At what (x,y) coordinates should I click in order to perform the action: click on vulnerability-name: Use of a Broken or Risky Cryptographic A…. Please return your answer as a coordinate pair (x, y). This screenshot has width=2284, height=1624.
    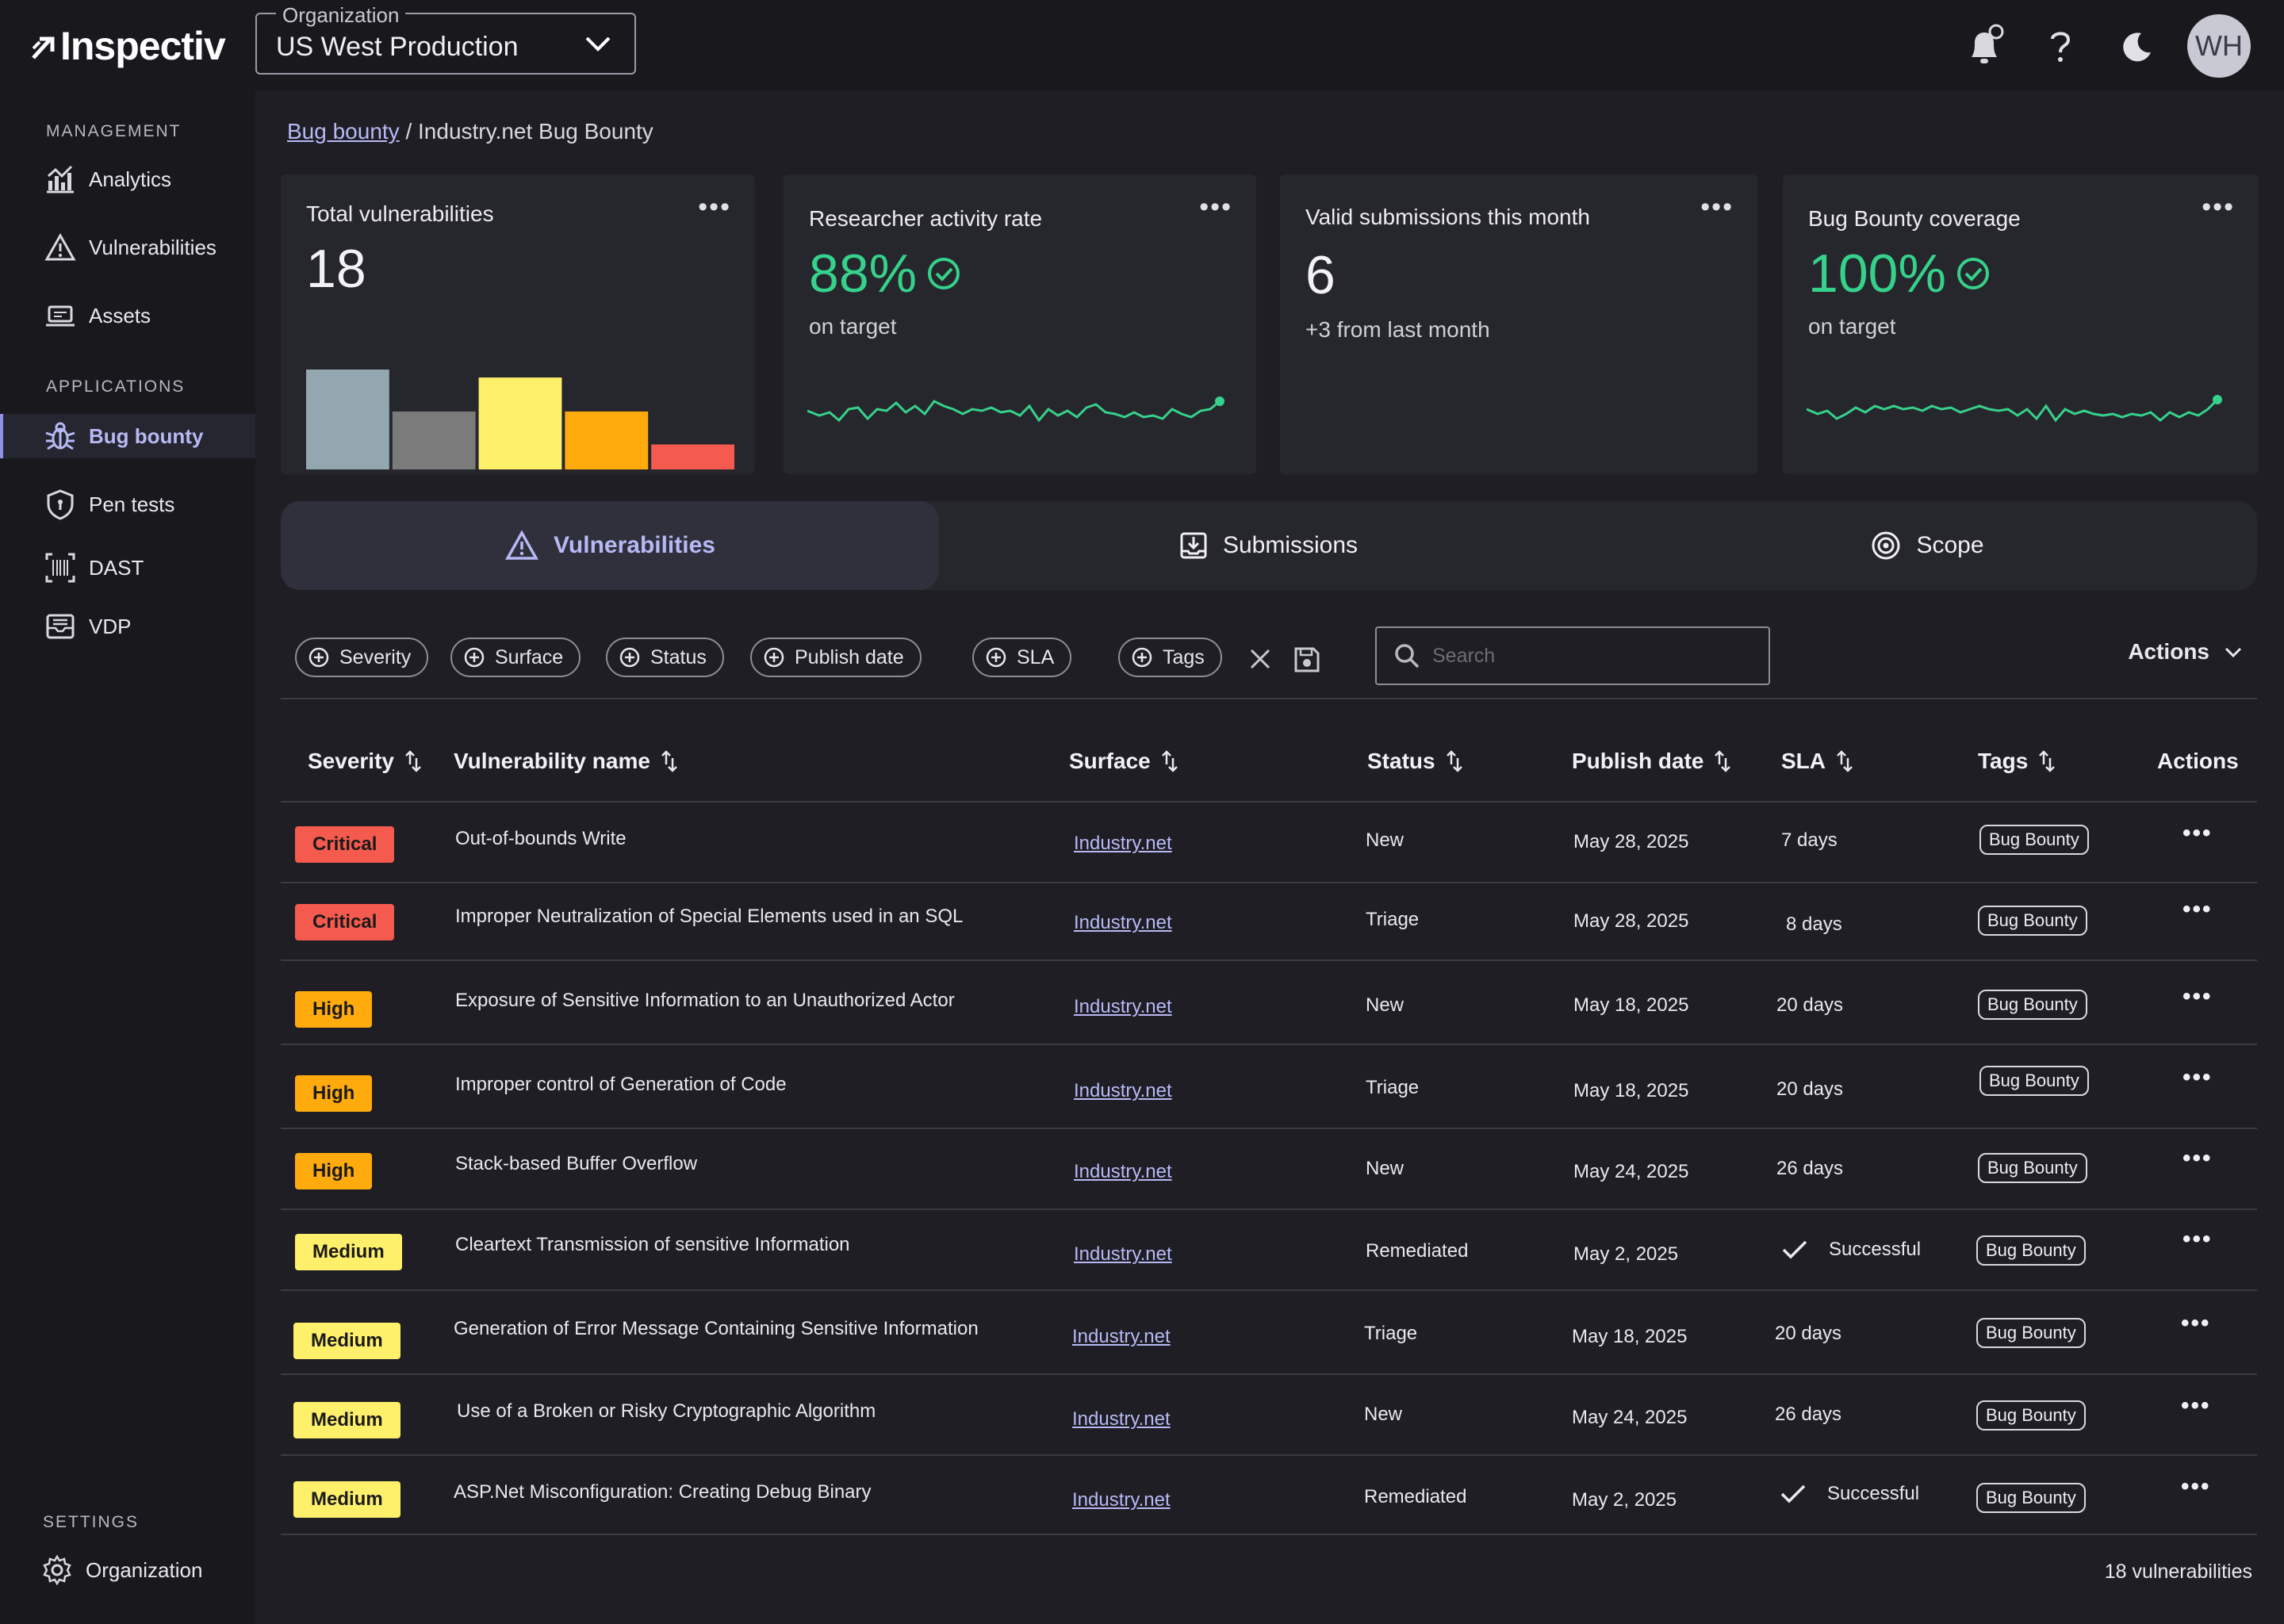
    Looking at the image, I should click on (666, 1411).